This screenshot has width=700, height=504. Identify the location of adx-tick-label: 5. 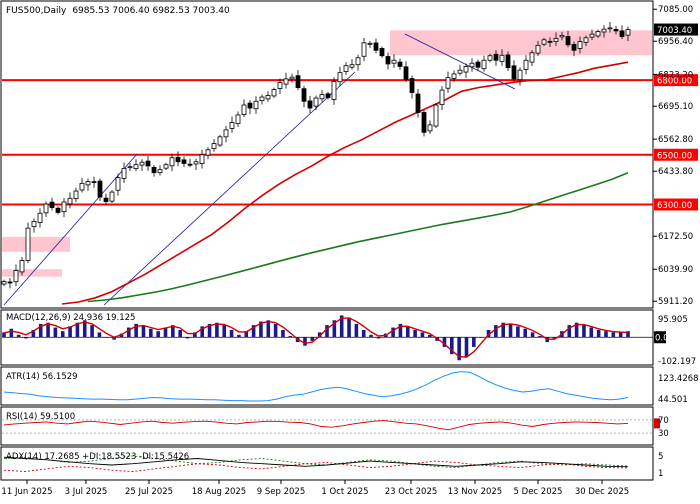
(660, 457).